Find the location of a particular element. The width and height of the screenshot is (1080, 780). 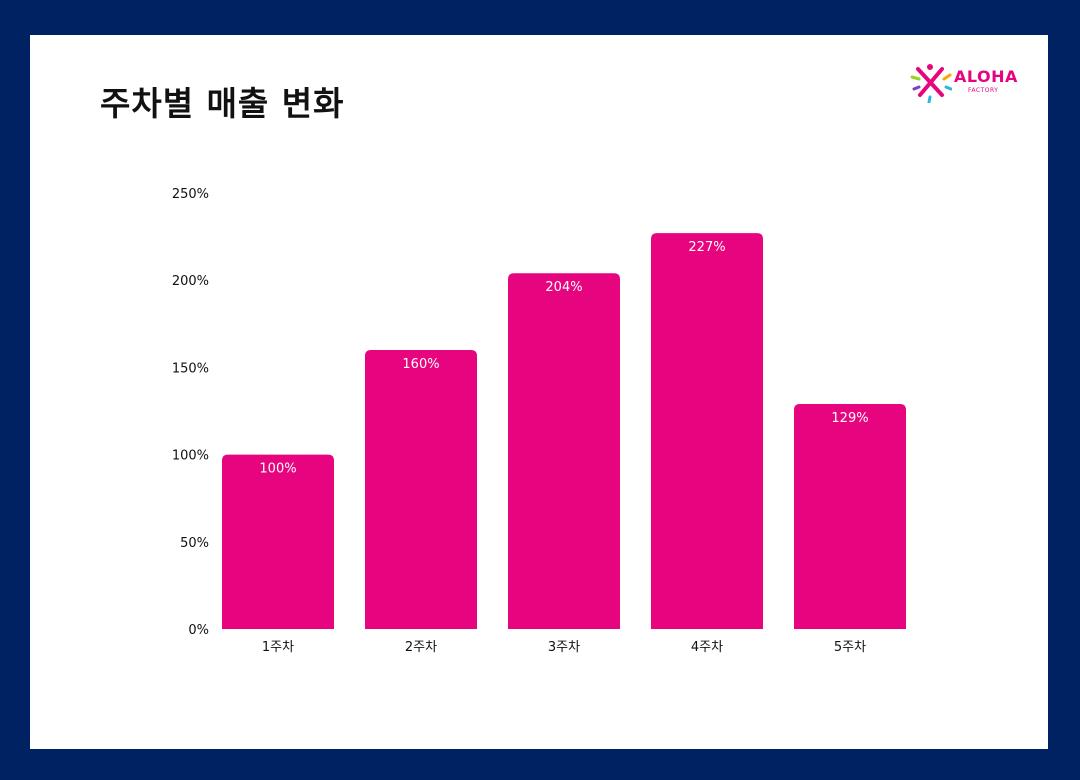

data-label: 227% is located at coordinates (706, 247).